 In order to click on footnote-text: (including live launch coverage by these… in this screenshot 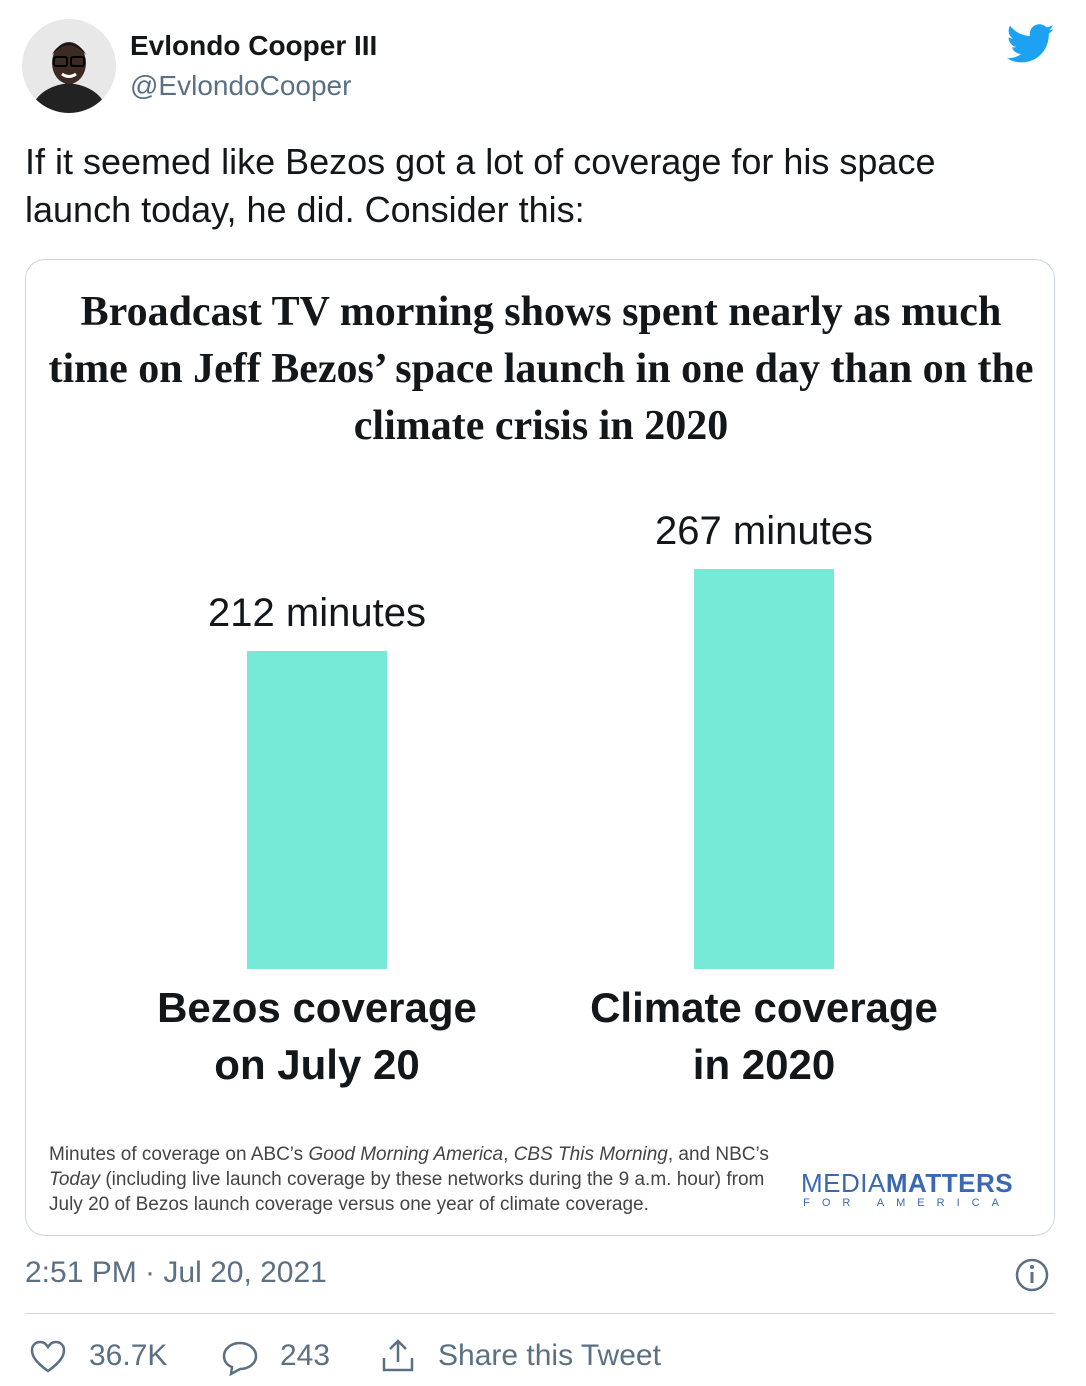, I will do `click(407, 1192)`.